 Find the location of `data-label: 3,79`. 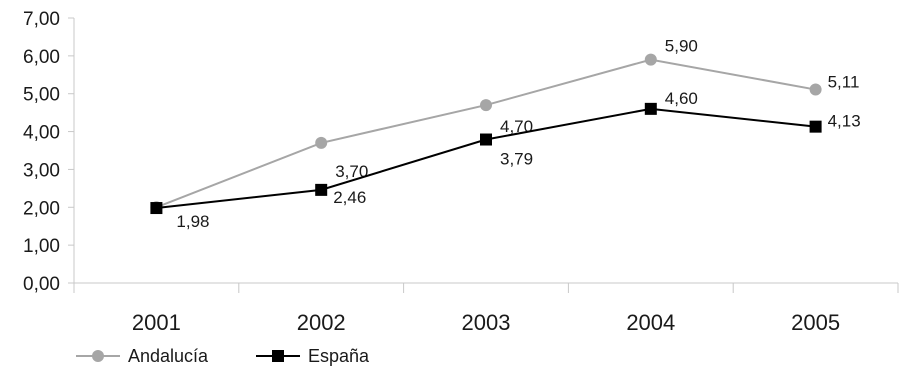

data-label: 3,79 is located at coordinates (516, 159).